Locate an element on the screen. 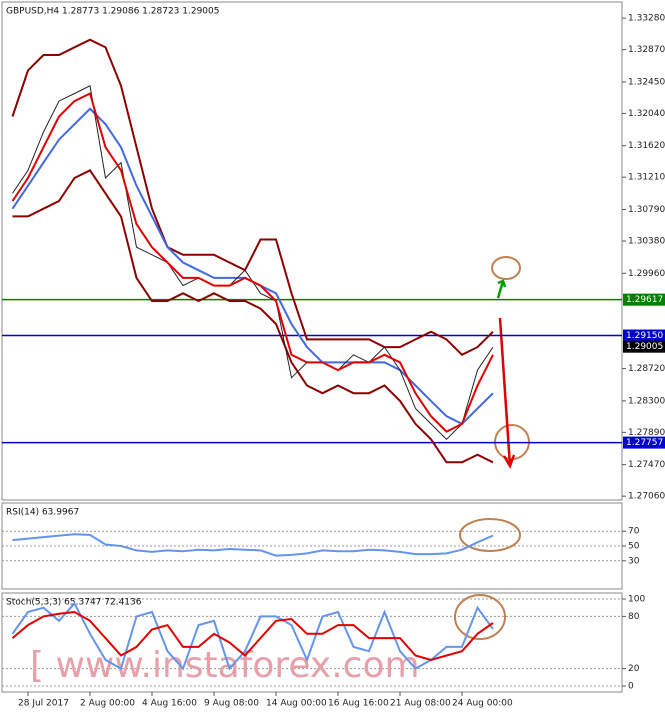 The width and height of the screenshot is (665, 716). y-tick-label: 1.27060 is located at coordinates (646, 497).